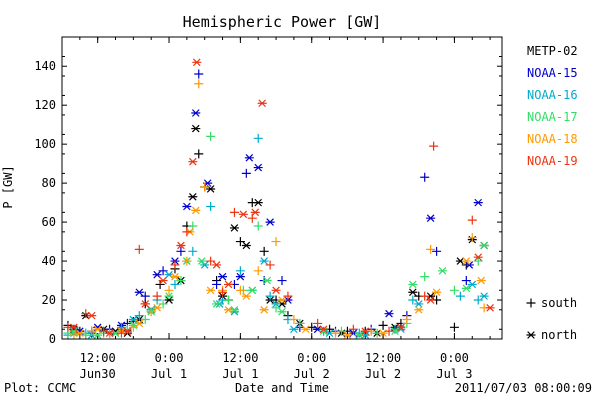 This screenshot has width=600, height=400. Describe the element at coordinates (40, 388) in the screenshot. I see `plot-credit: Plot: CCMC` at that location.